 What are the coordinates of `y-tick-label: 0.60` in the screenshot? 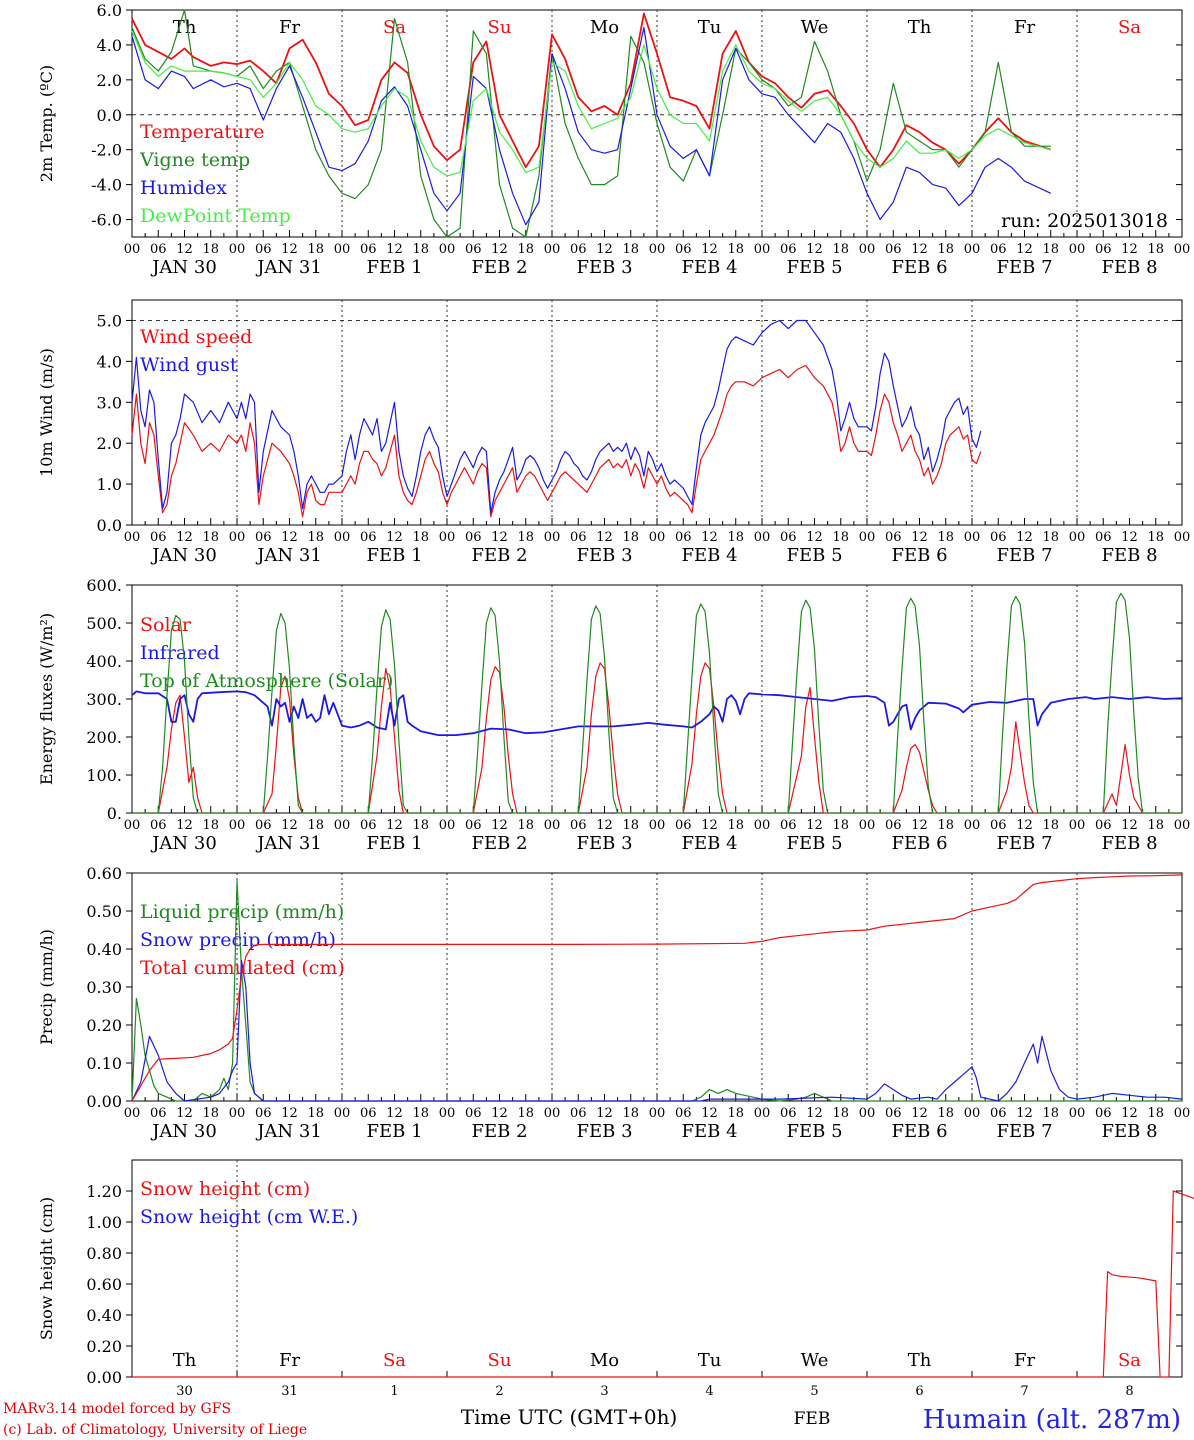 It's located at (104, 1284).